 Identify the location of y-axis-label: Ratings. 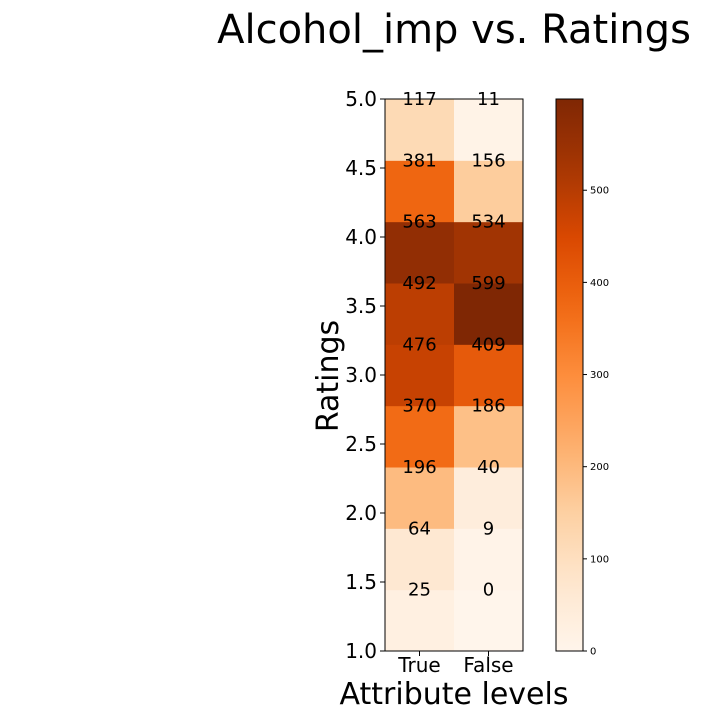
(328, 376).